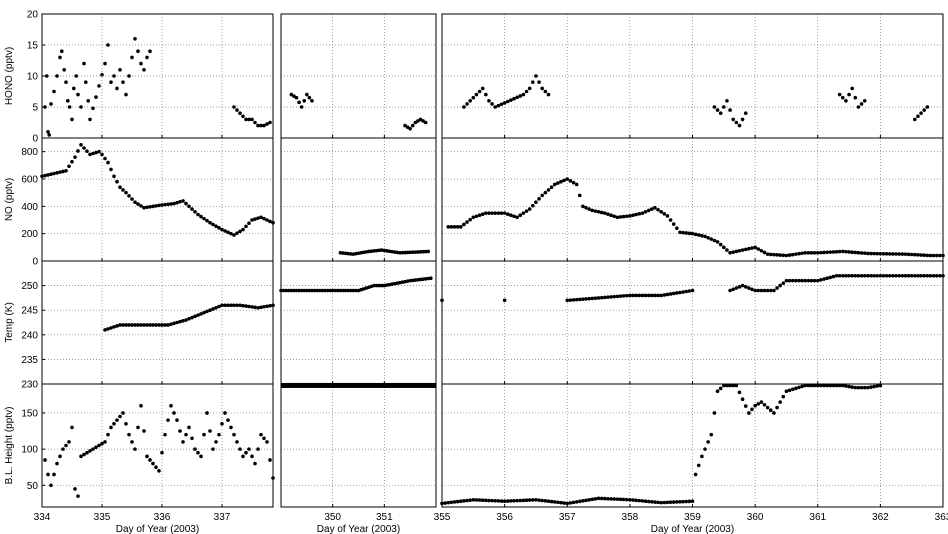 This screenshot has height=534, width=948. Describe the element at coordinates (817, 517) in the screenshot. I see `x-tick-label: 361` at that location.